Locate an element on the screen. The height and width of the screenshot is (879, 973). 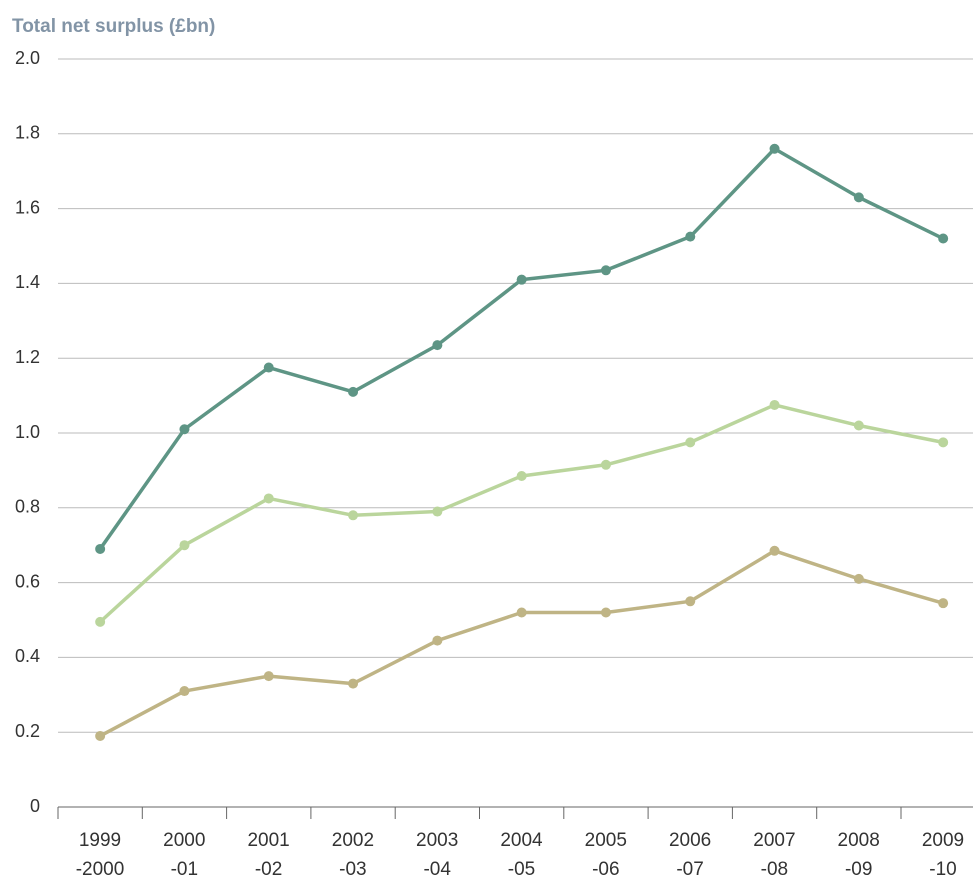
y-tick-label: 1.0 is located at coordinates (27, 432).